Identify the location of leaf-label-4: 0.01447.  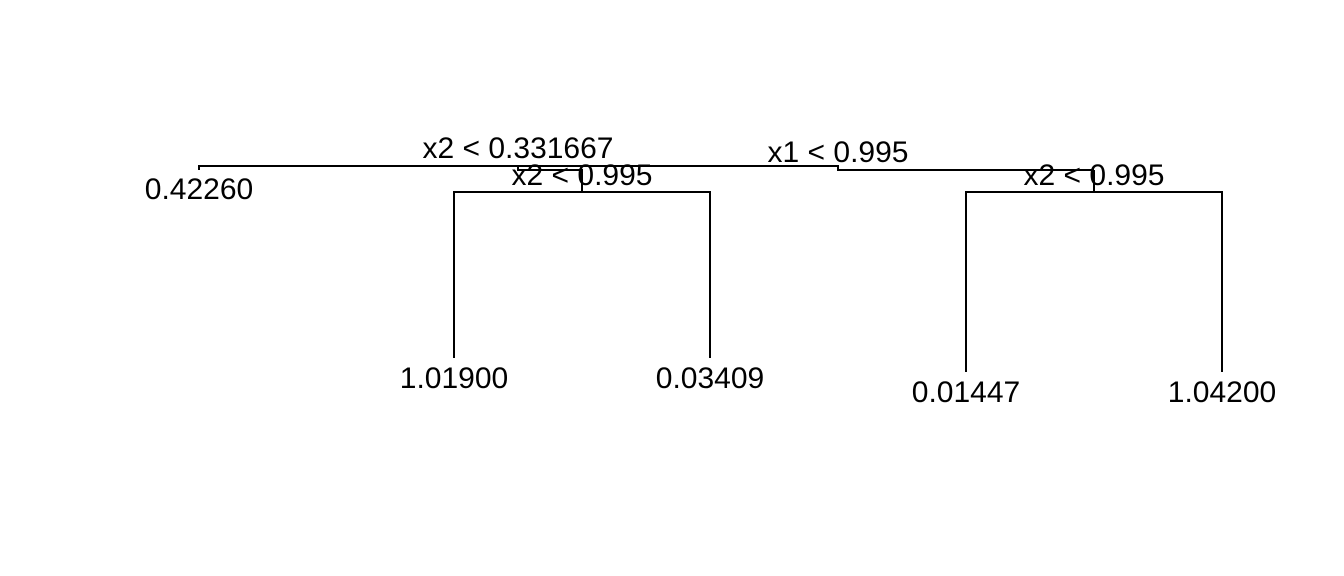
(966, 392).